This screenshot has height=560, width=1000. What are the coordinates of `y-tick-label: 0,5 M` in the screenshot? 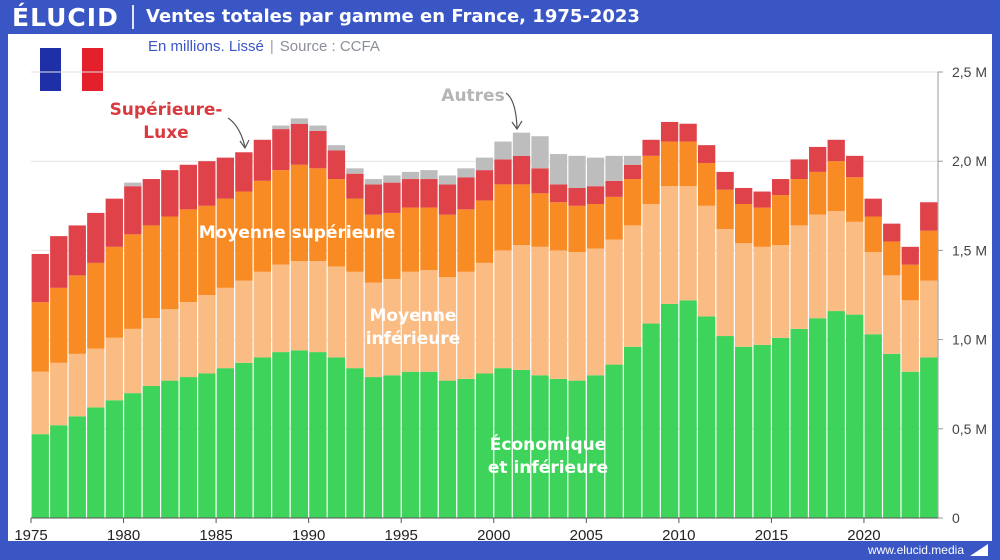 It's located at (969, 429).